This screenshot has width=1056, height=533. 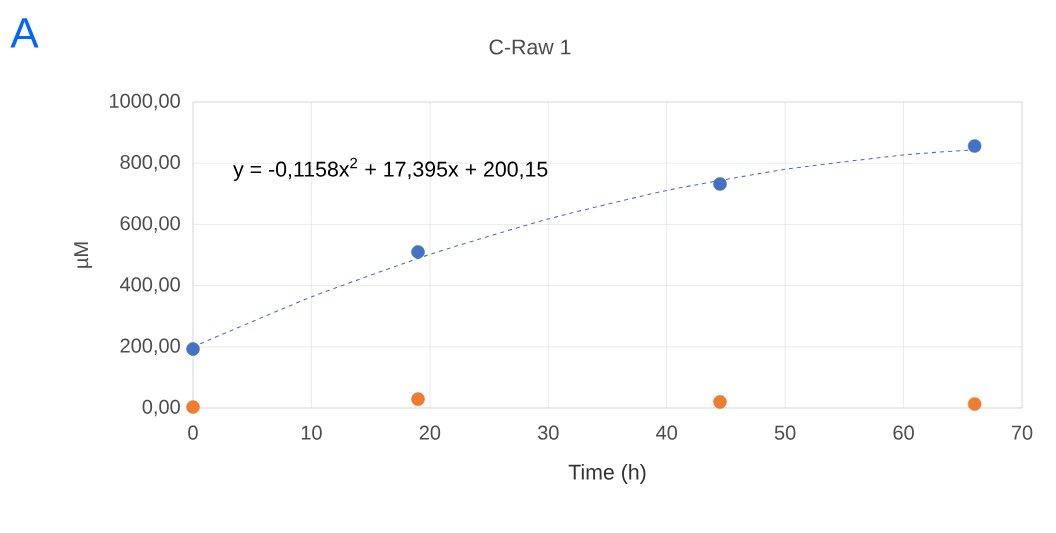 I want to click on y-tick-label: 800,00, so click(x=150, y=163).